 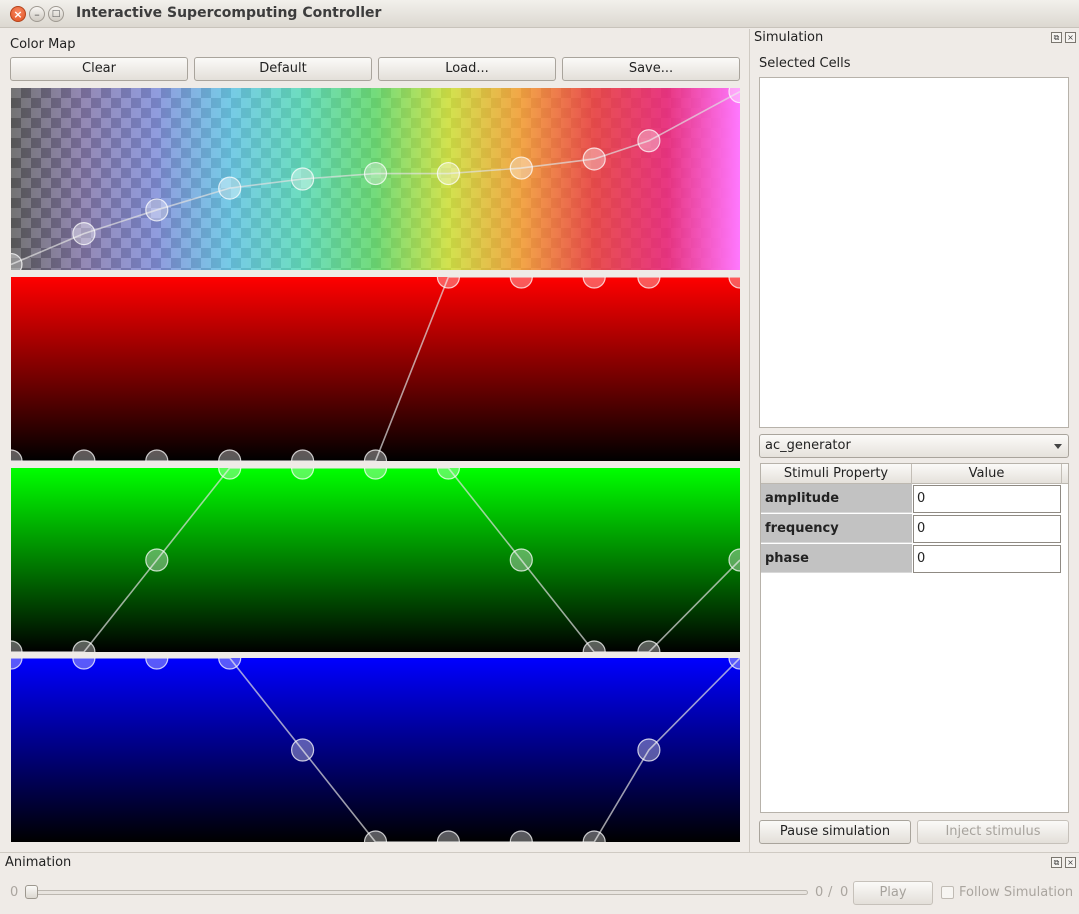 What do you see at coordinates (987, 559) in the screenshot?
I see `phase-value-input: 0` at bounding box center [987, 559].